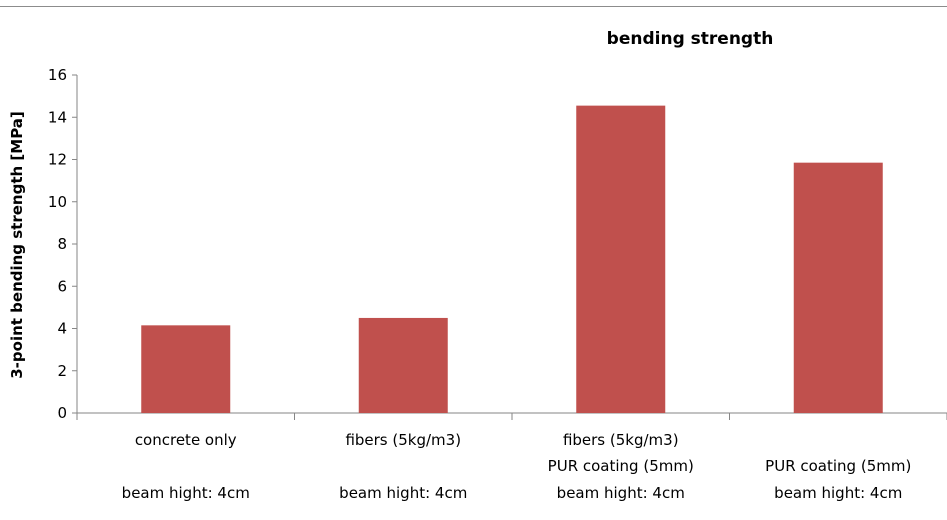 The height and width of the screenshot is (520, 947). What do you see at coordinates (57, 117) in the screenshot?
I see `y-tick-label: 14` at bounding box center [57, 117].